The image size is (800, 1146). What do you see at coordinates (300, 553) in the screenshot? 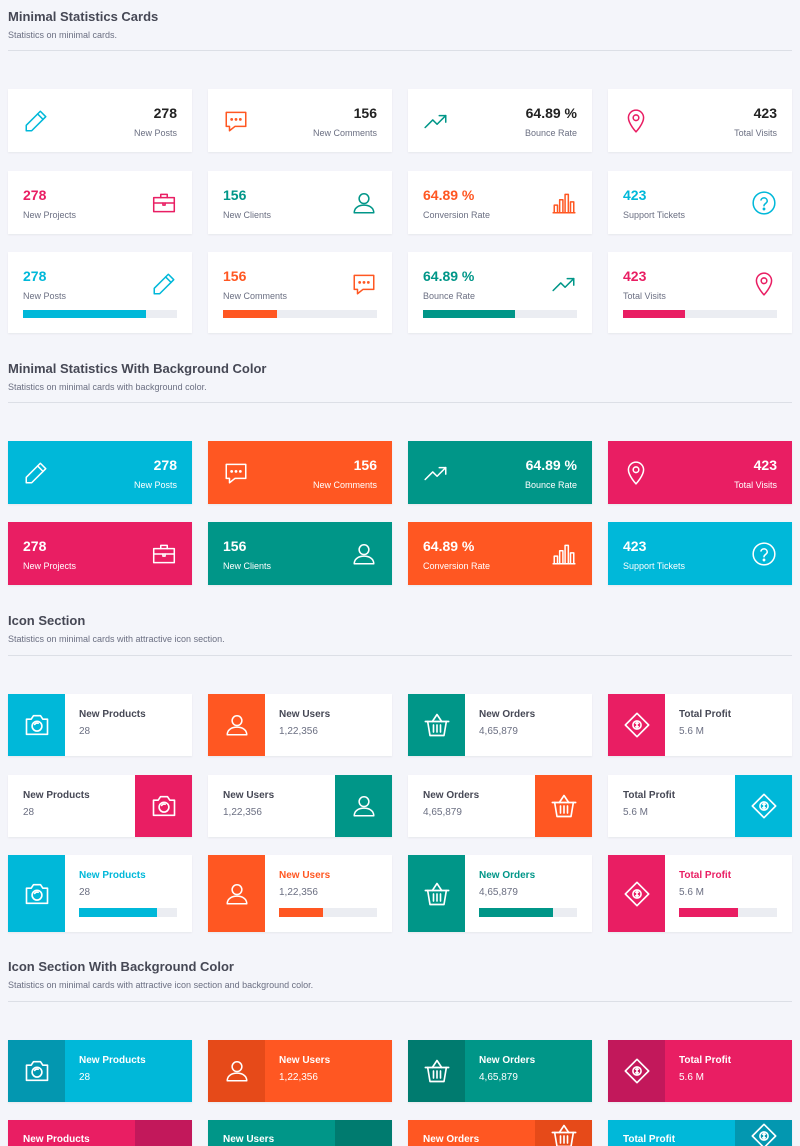
I see `bg-card-new-clients: 156 New Clients` at bounding box center [300, 553].